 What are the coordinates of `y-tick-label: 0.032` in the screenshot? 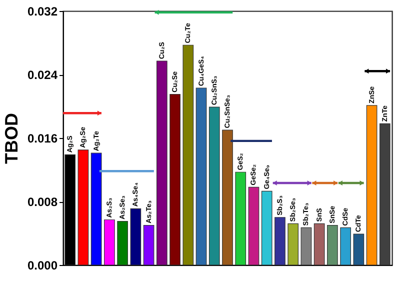 It's located at (42, 11).